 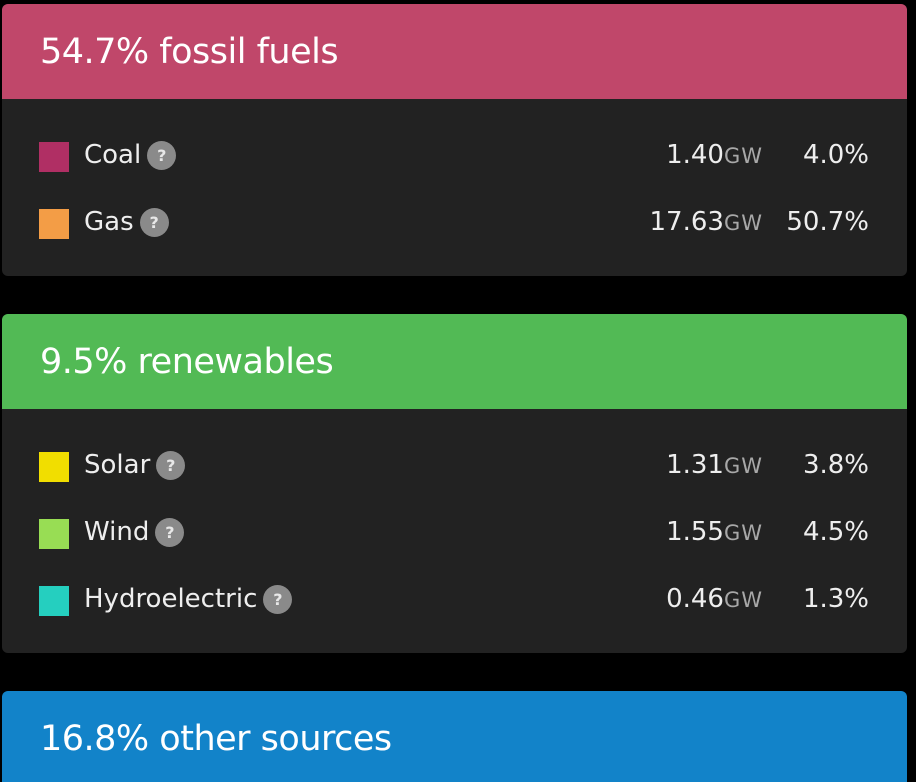 I want to click on source-row-wind: Wind ? 1.55GW 4.5%, so click(x=454, y=532).